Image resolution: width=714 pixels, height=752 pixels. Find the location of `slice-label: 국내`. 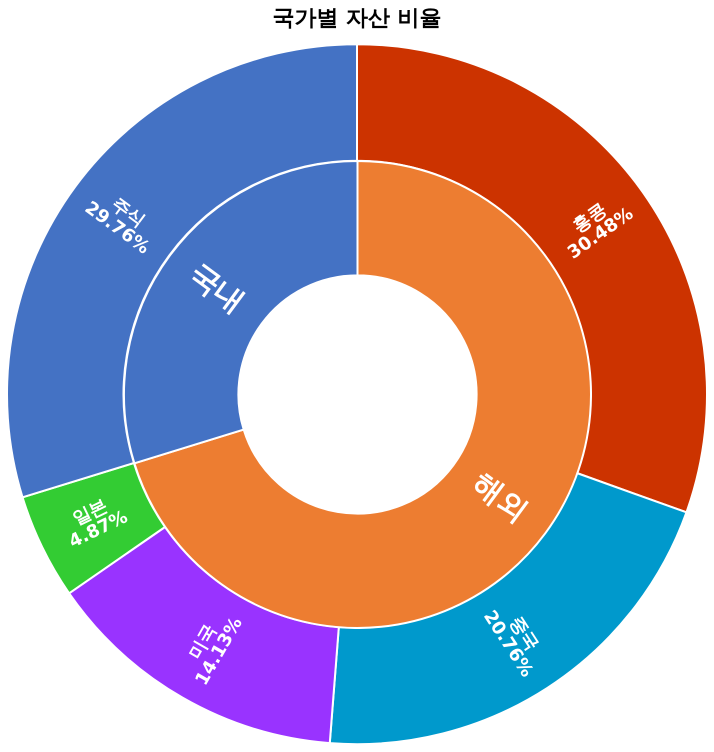

slice-label: 국내 is located at coordinates (216, 288).